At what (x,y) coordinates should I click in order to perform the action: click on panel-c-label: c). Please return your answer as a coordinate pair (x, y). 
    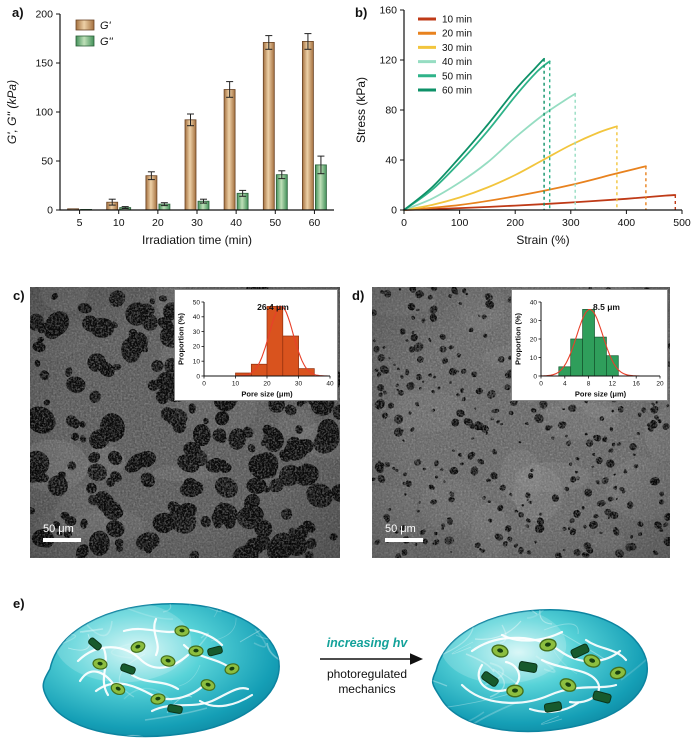
    Looking at the image, I should click on (19, 295).